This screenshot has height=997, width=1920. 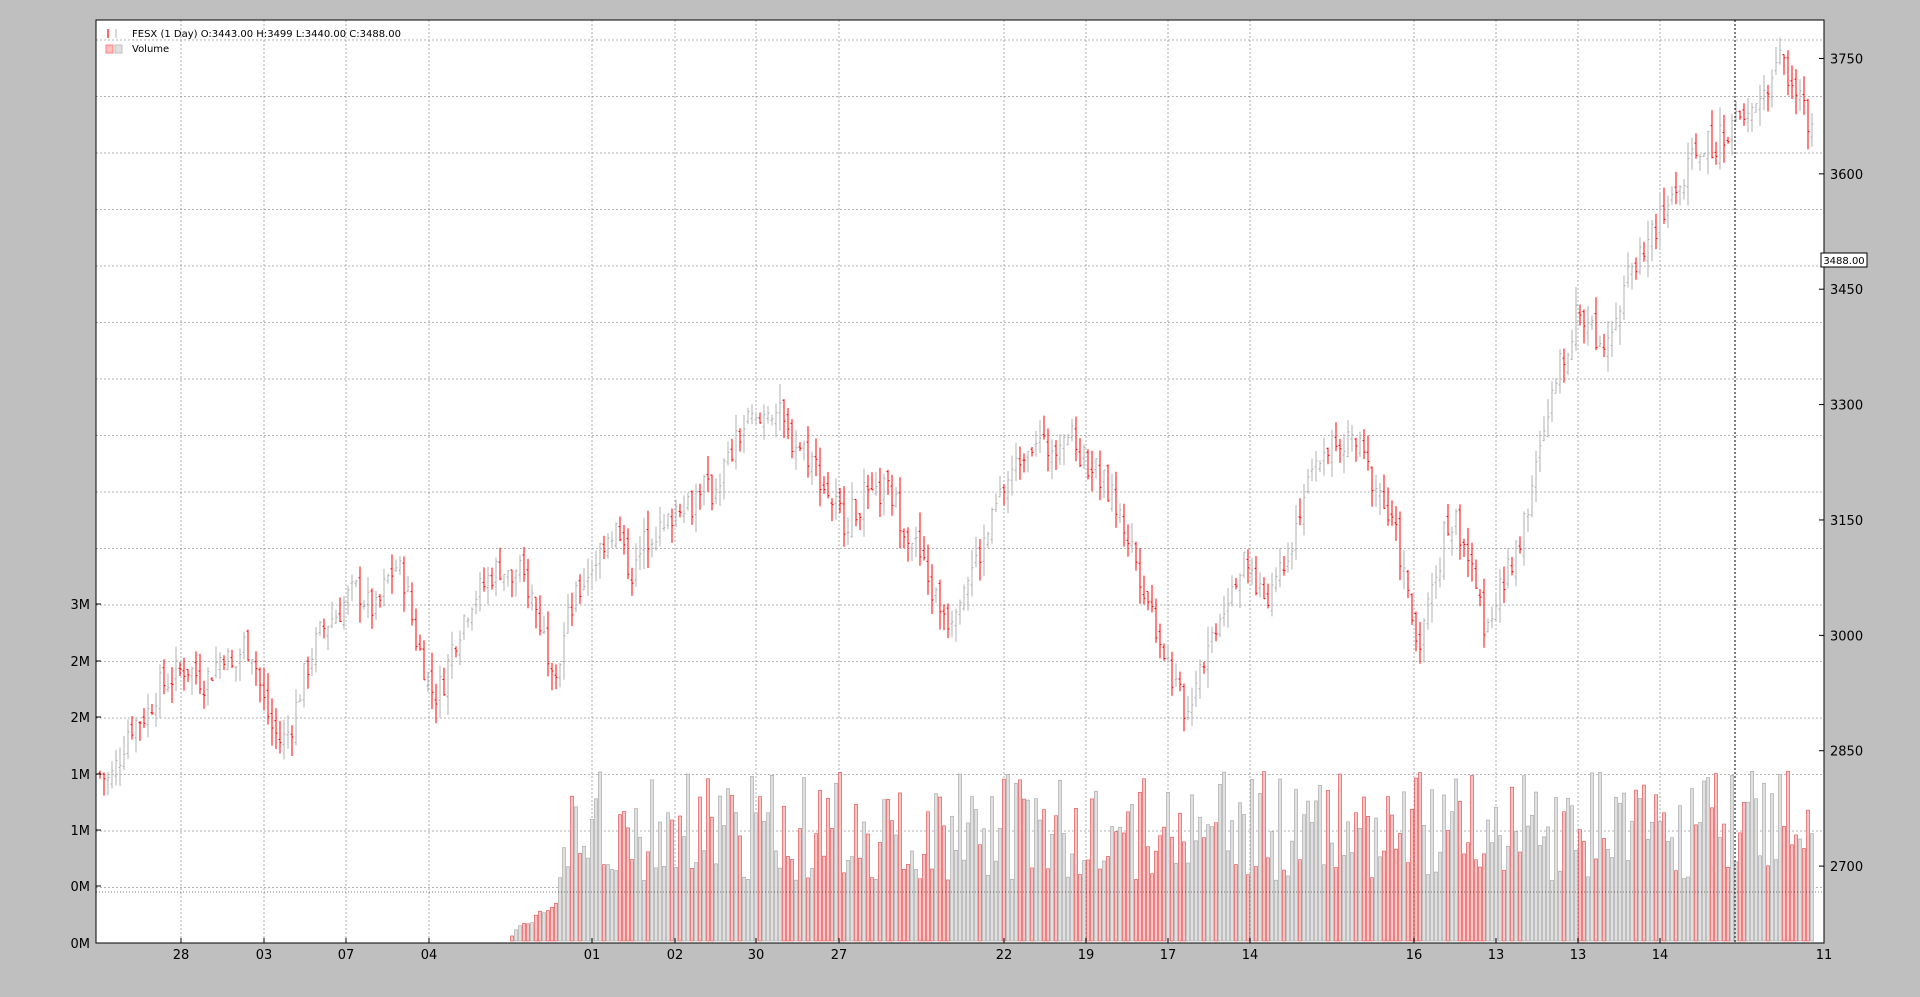 I want to click on price-axis: 3750 3600 3450 3300 3150 3000 2850 2700, so click(x=1841, y=463).